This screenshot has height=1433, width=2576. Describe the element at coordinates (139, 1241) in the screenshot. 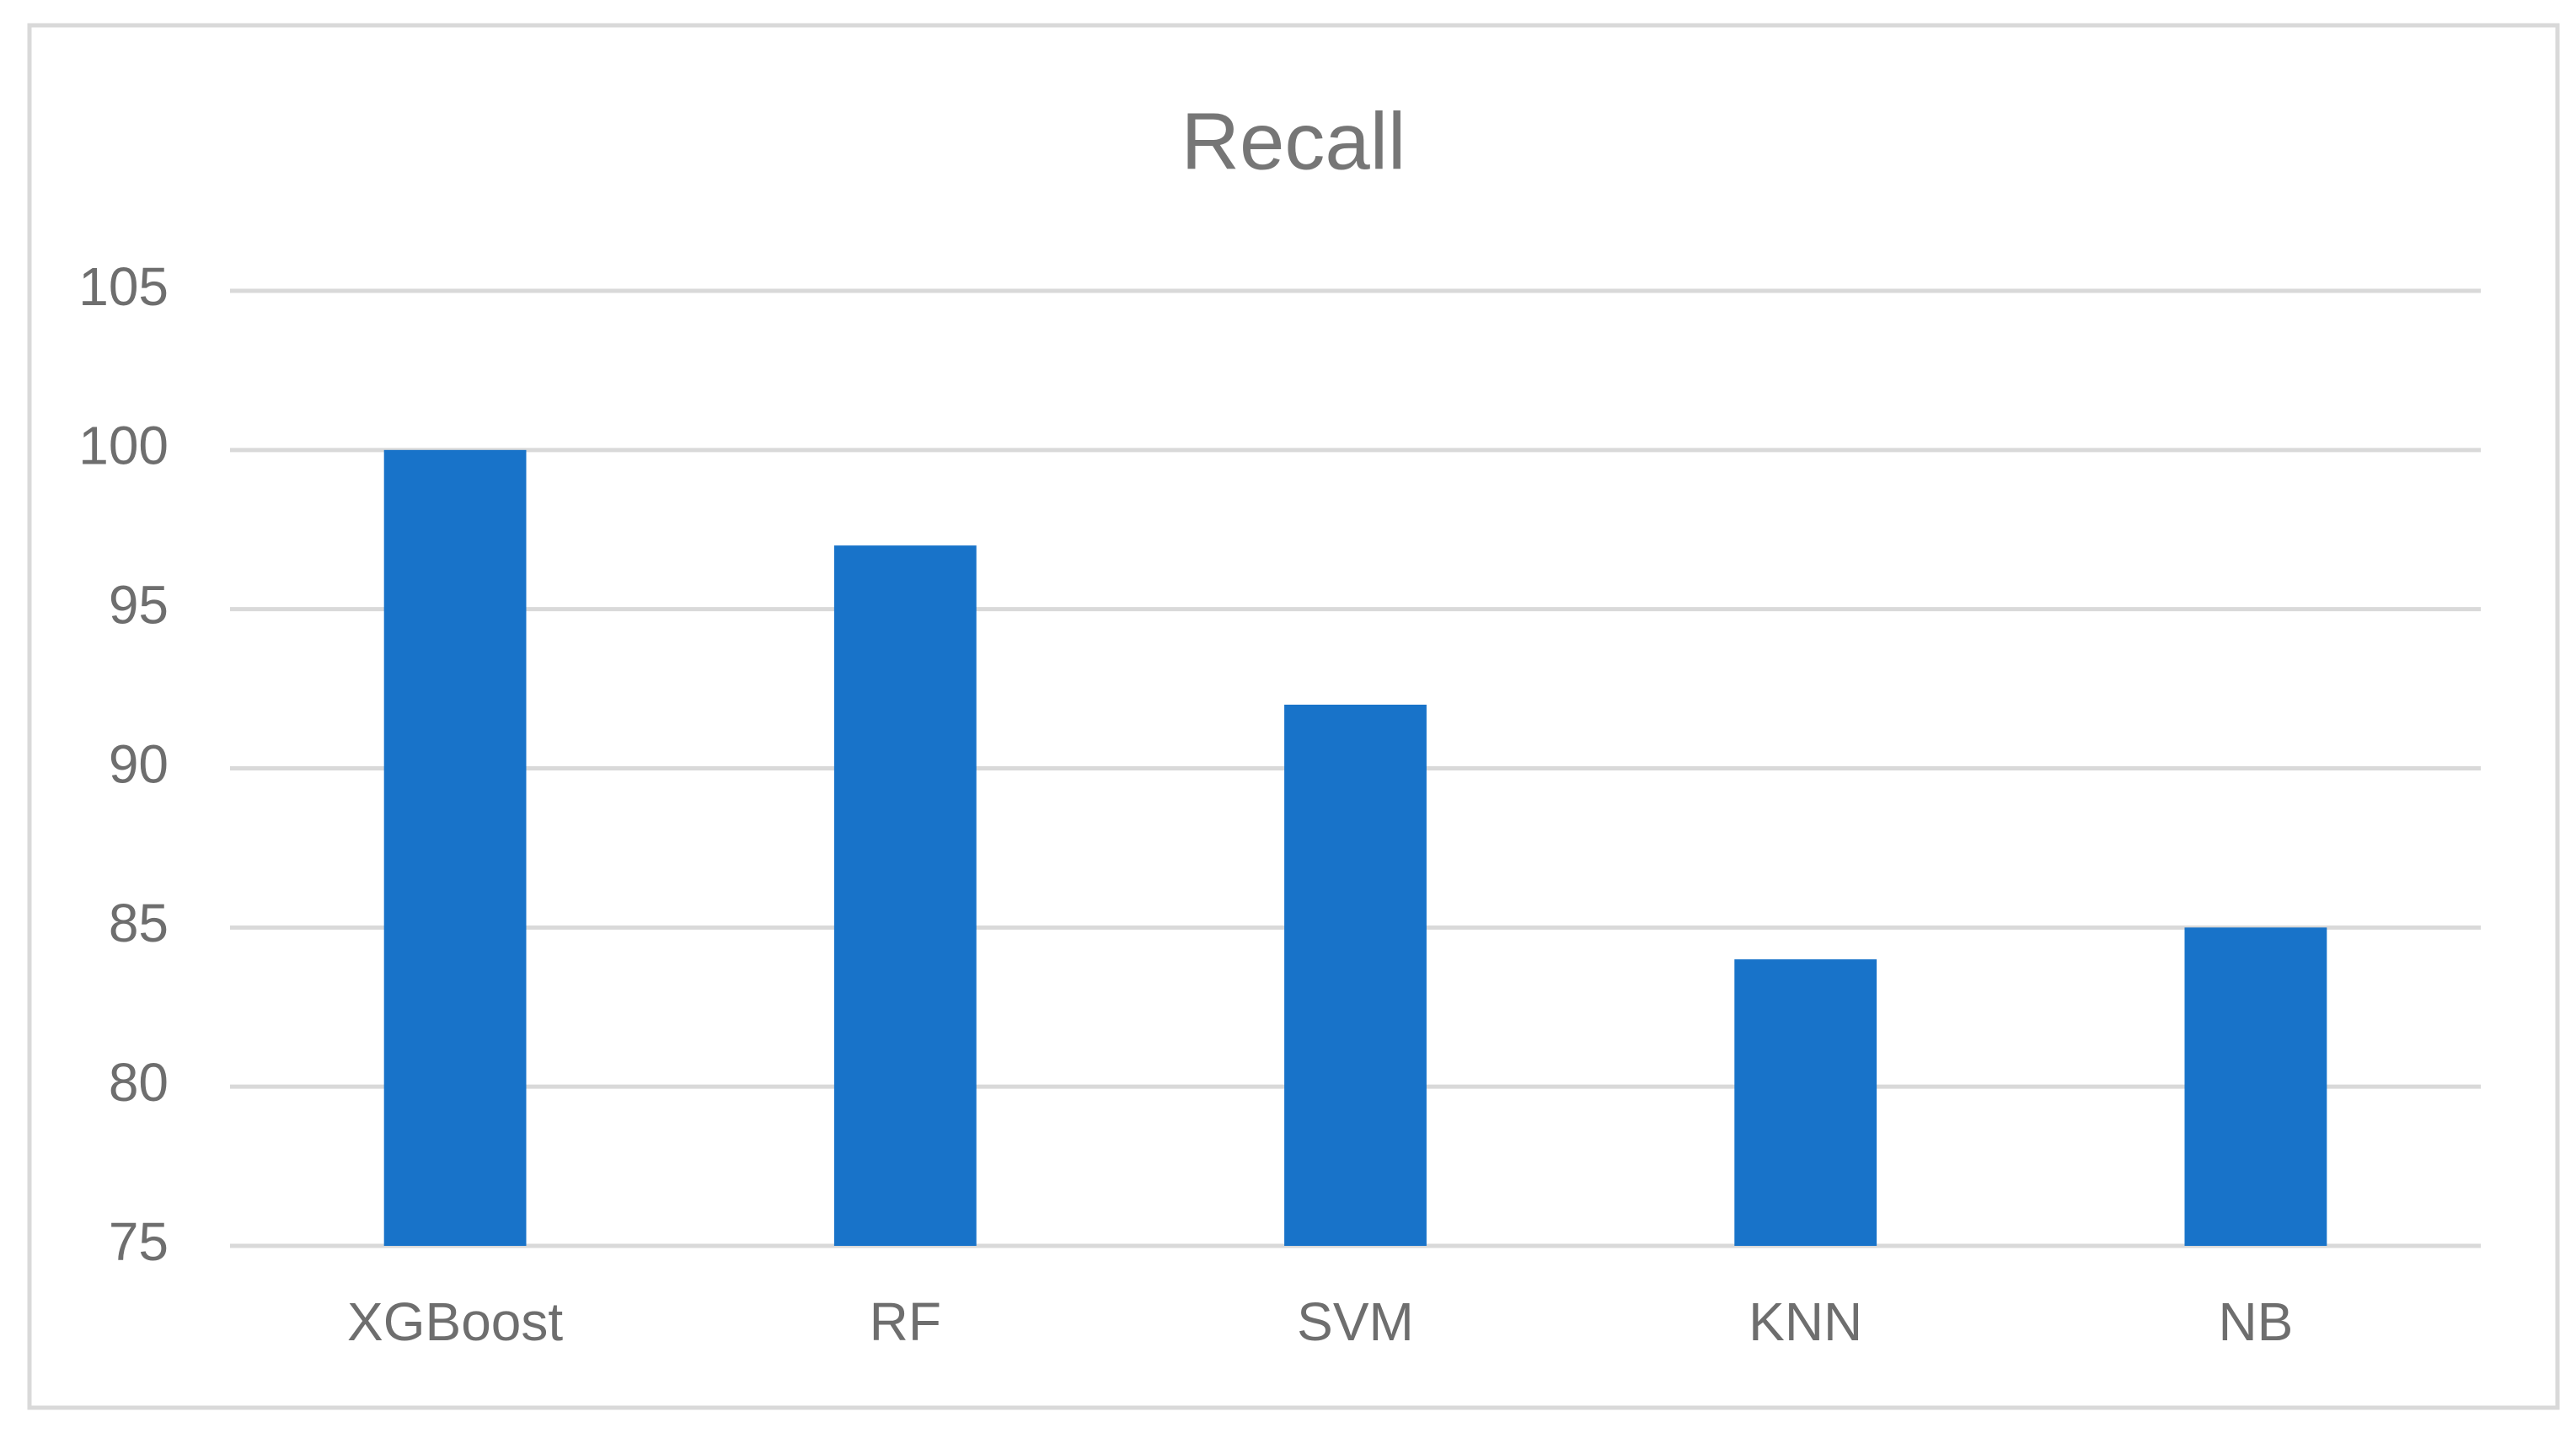

I see `y-tick-label: 75` at that location.